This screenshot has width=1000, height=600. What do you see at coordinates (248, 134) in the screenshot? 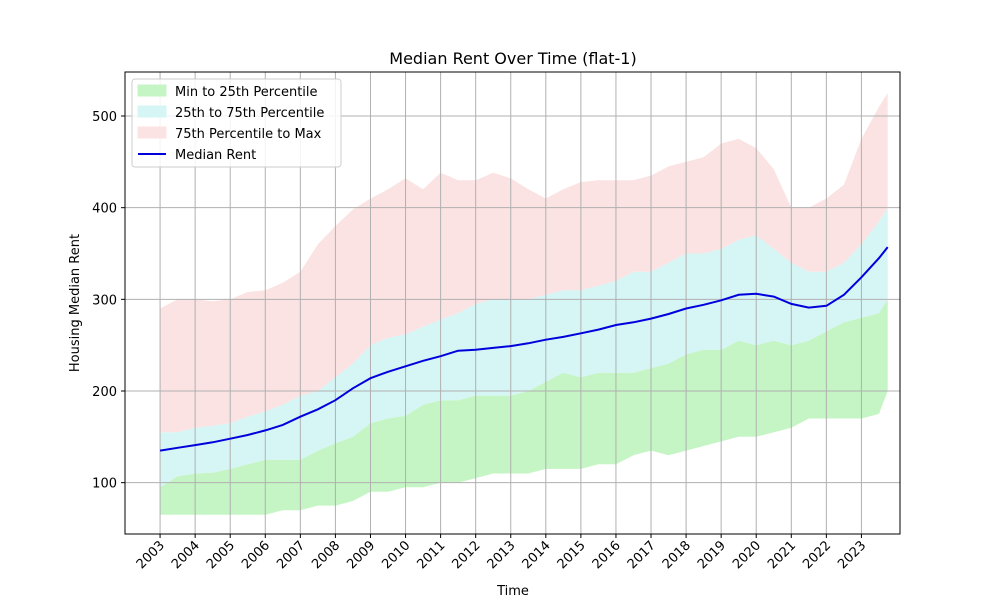
I see `legend-label: 75th Percentile to Max` at bounding box center [248, 134].